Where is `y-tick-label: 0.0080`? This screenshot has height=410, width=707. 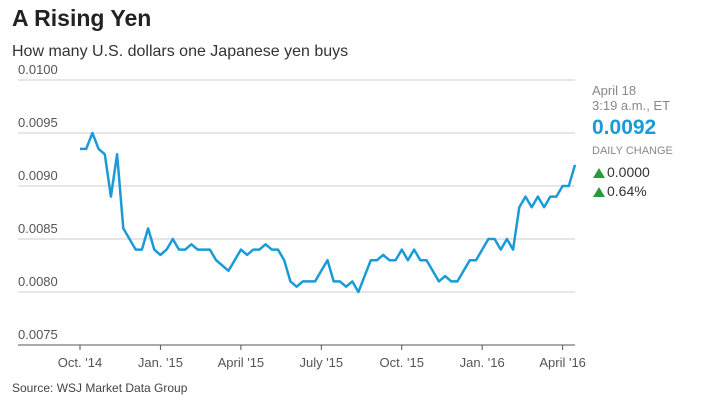 y-tick-label: 0.0080 is located at coordinates (38, 281).